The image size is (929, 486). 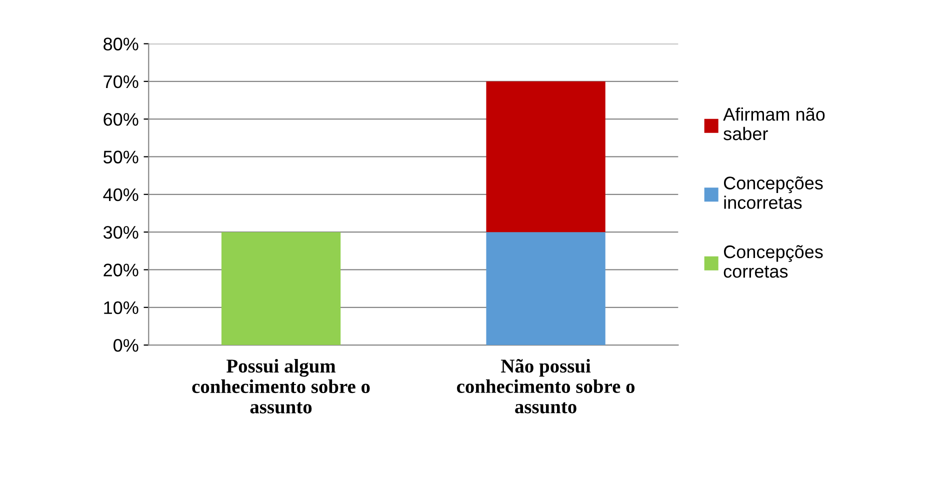 I want to click on y-tick-label: 40%, so click(x=120, y=195).